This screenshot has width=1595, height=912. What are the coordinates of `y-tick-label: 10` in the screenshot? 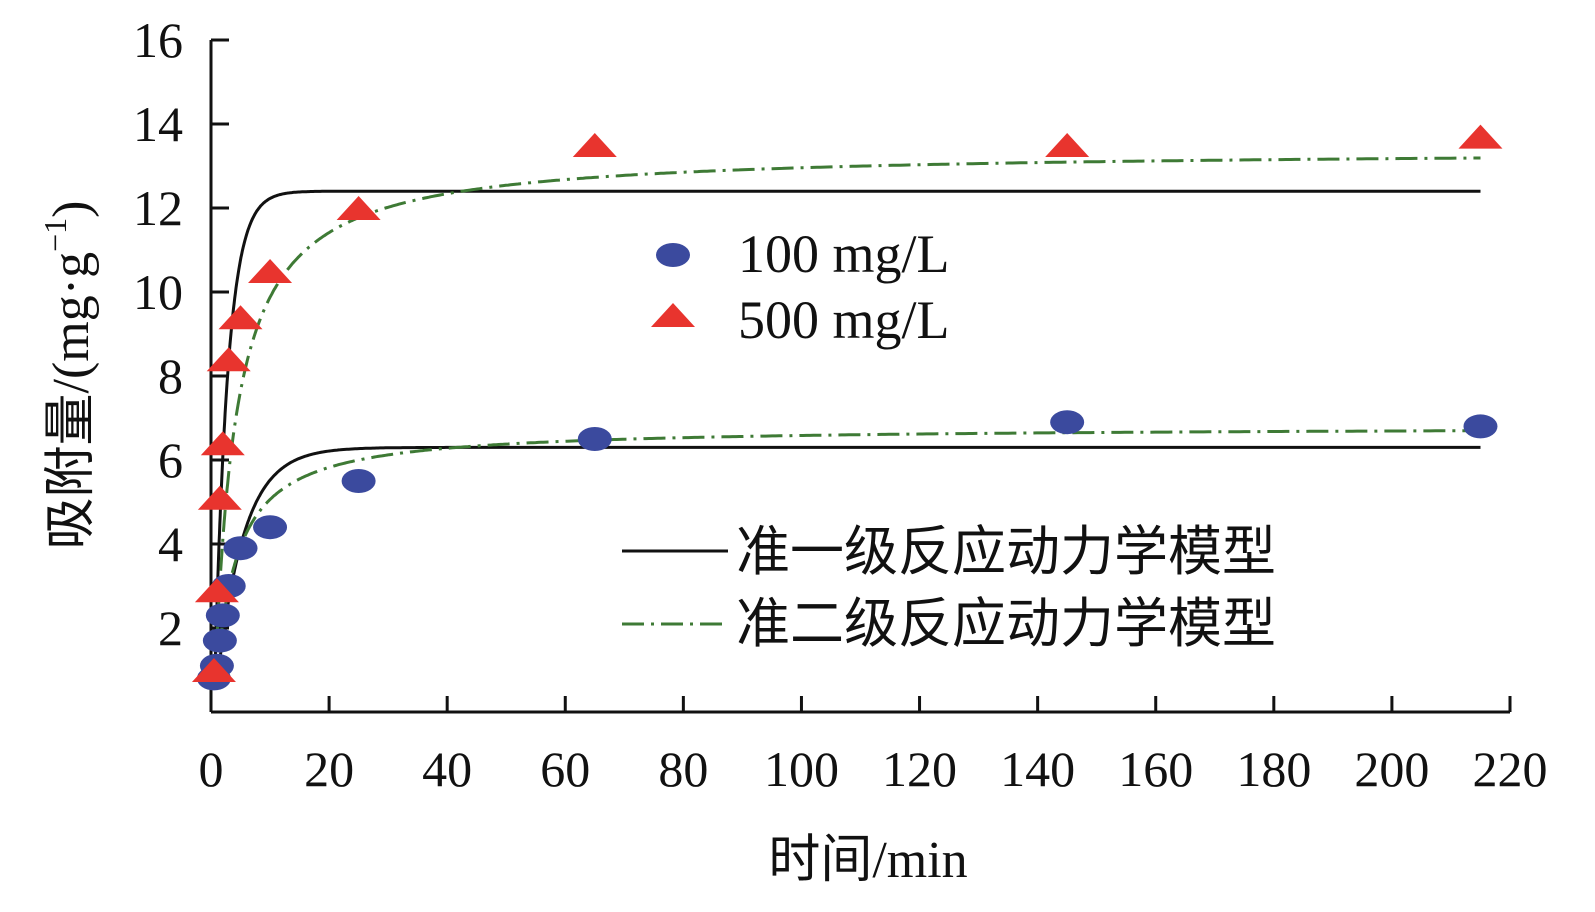 It's located at (158, 292).